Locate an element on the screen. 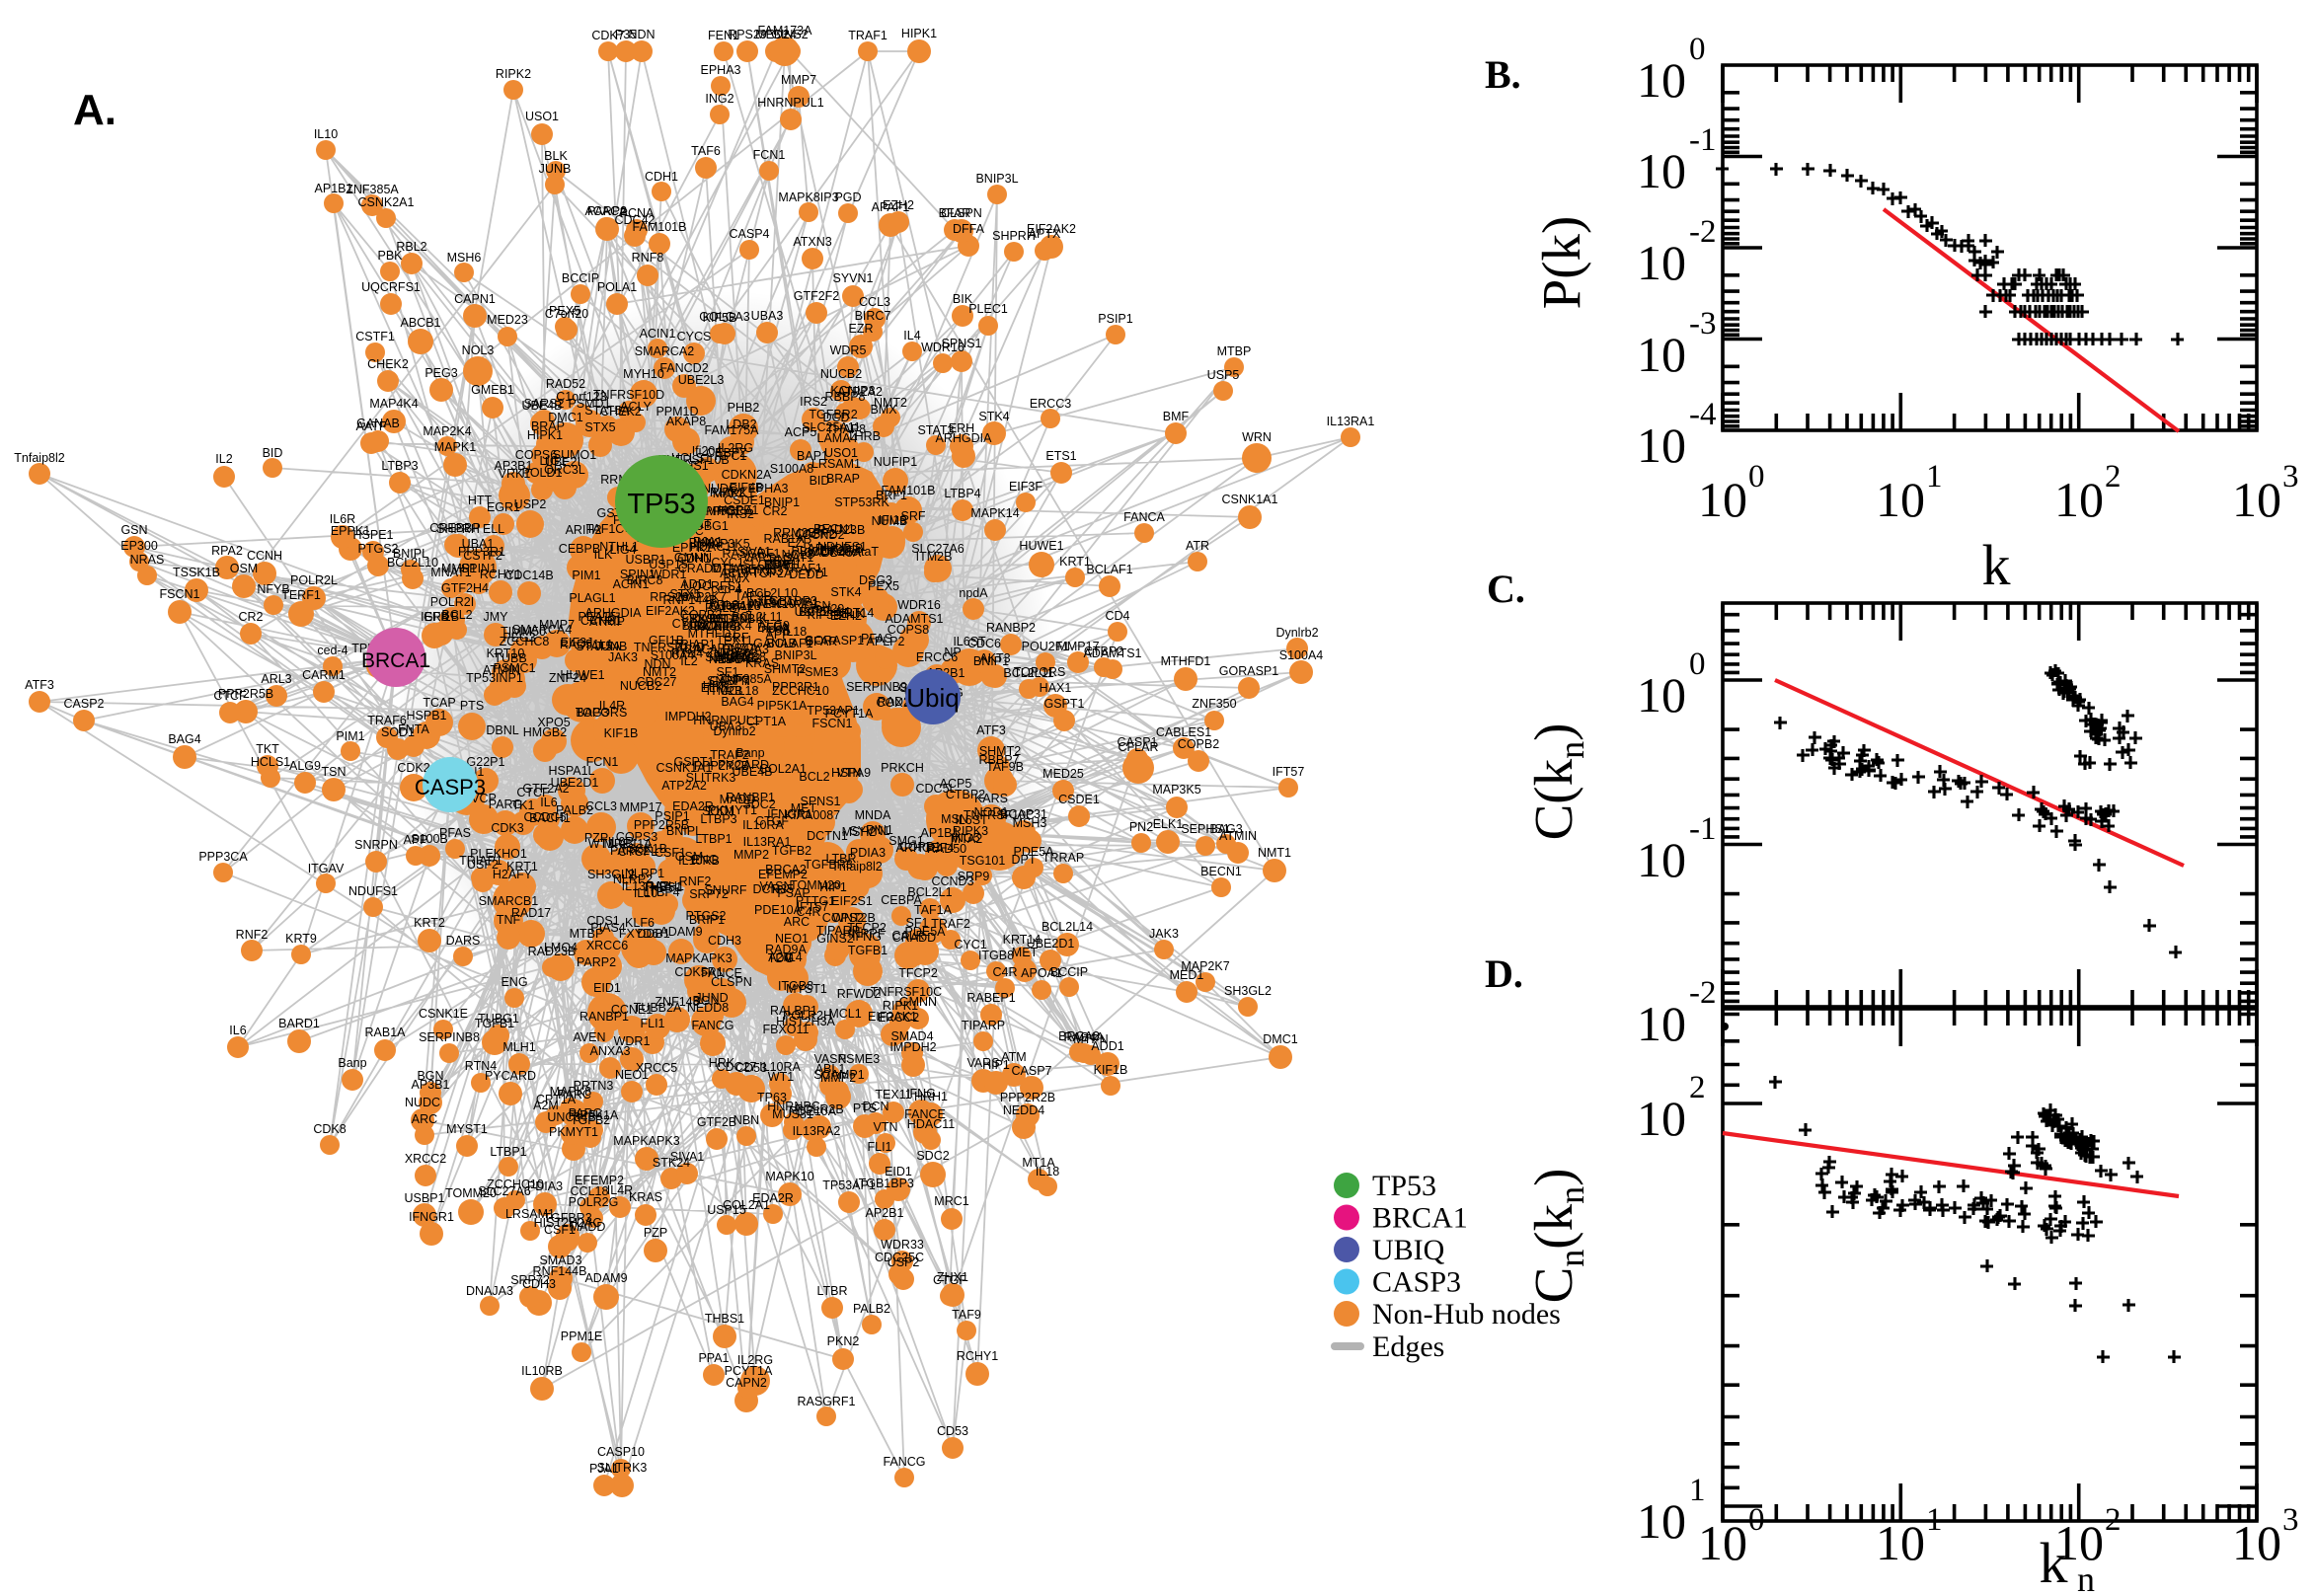 The image size is (2316, 1596). svg-text: TGFB2 is located at coordinates (791, 851).